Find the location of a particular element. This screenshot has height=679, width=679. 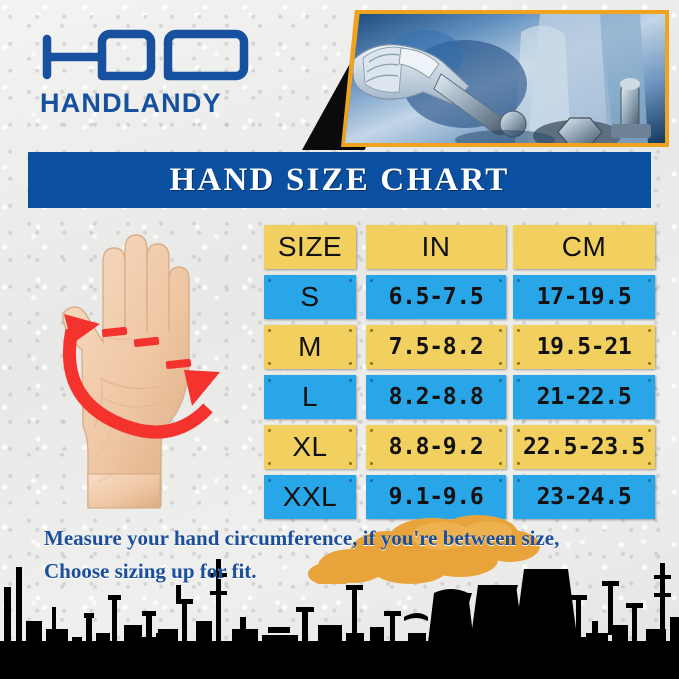

cell-cm: 22.5-23.5 is located at coordinates (584, 447).